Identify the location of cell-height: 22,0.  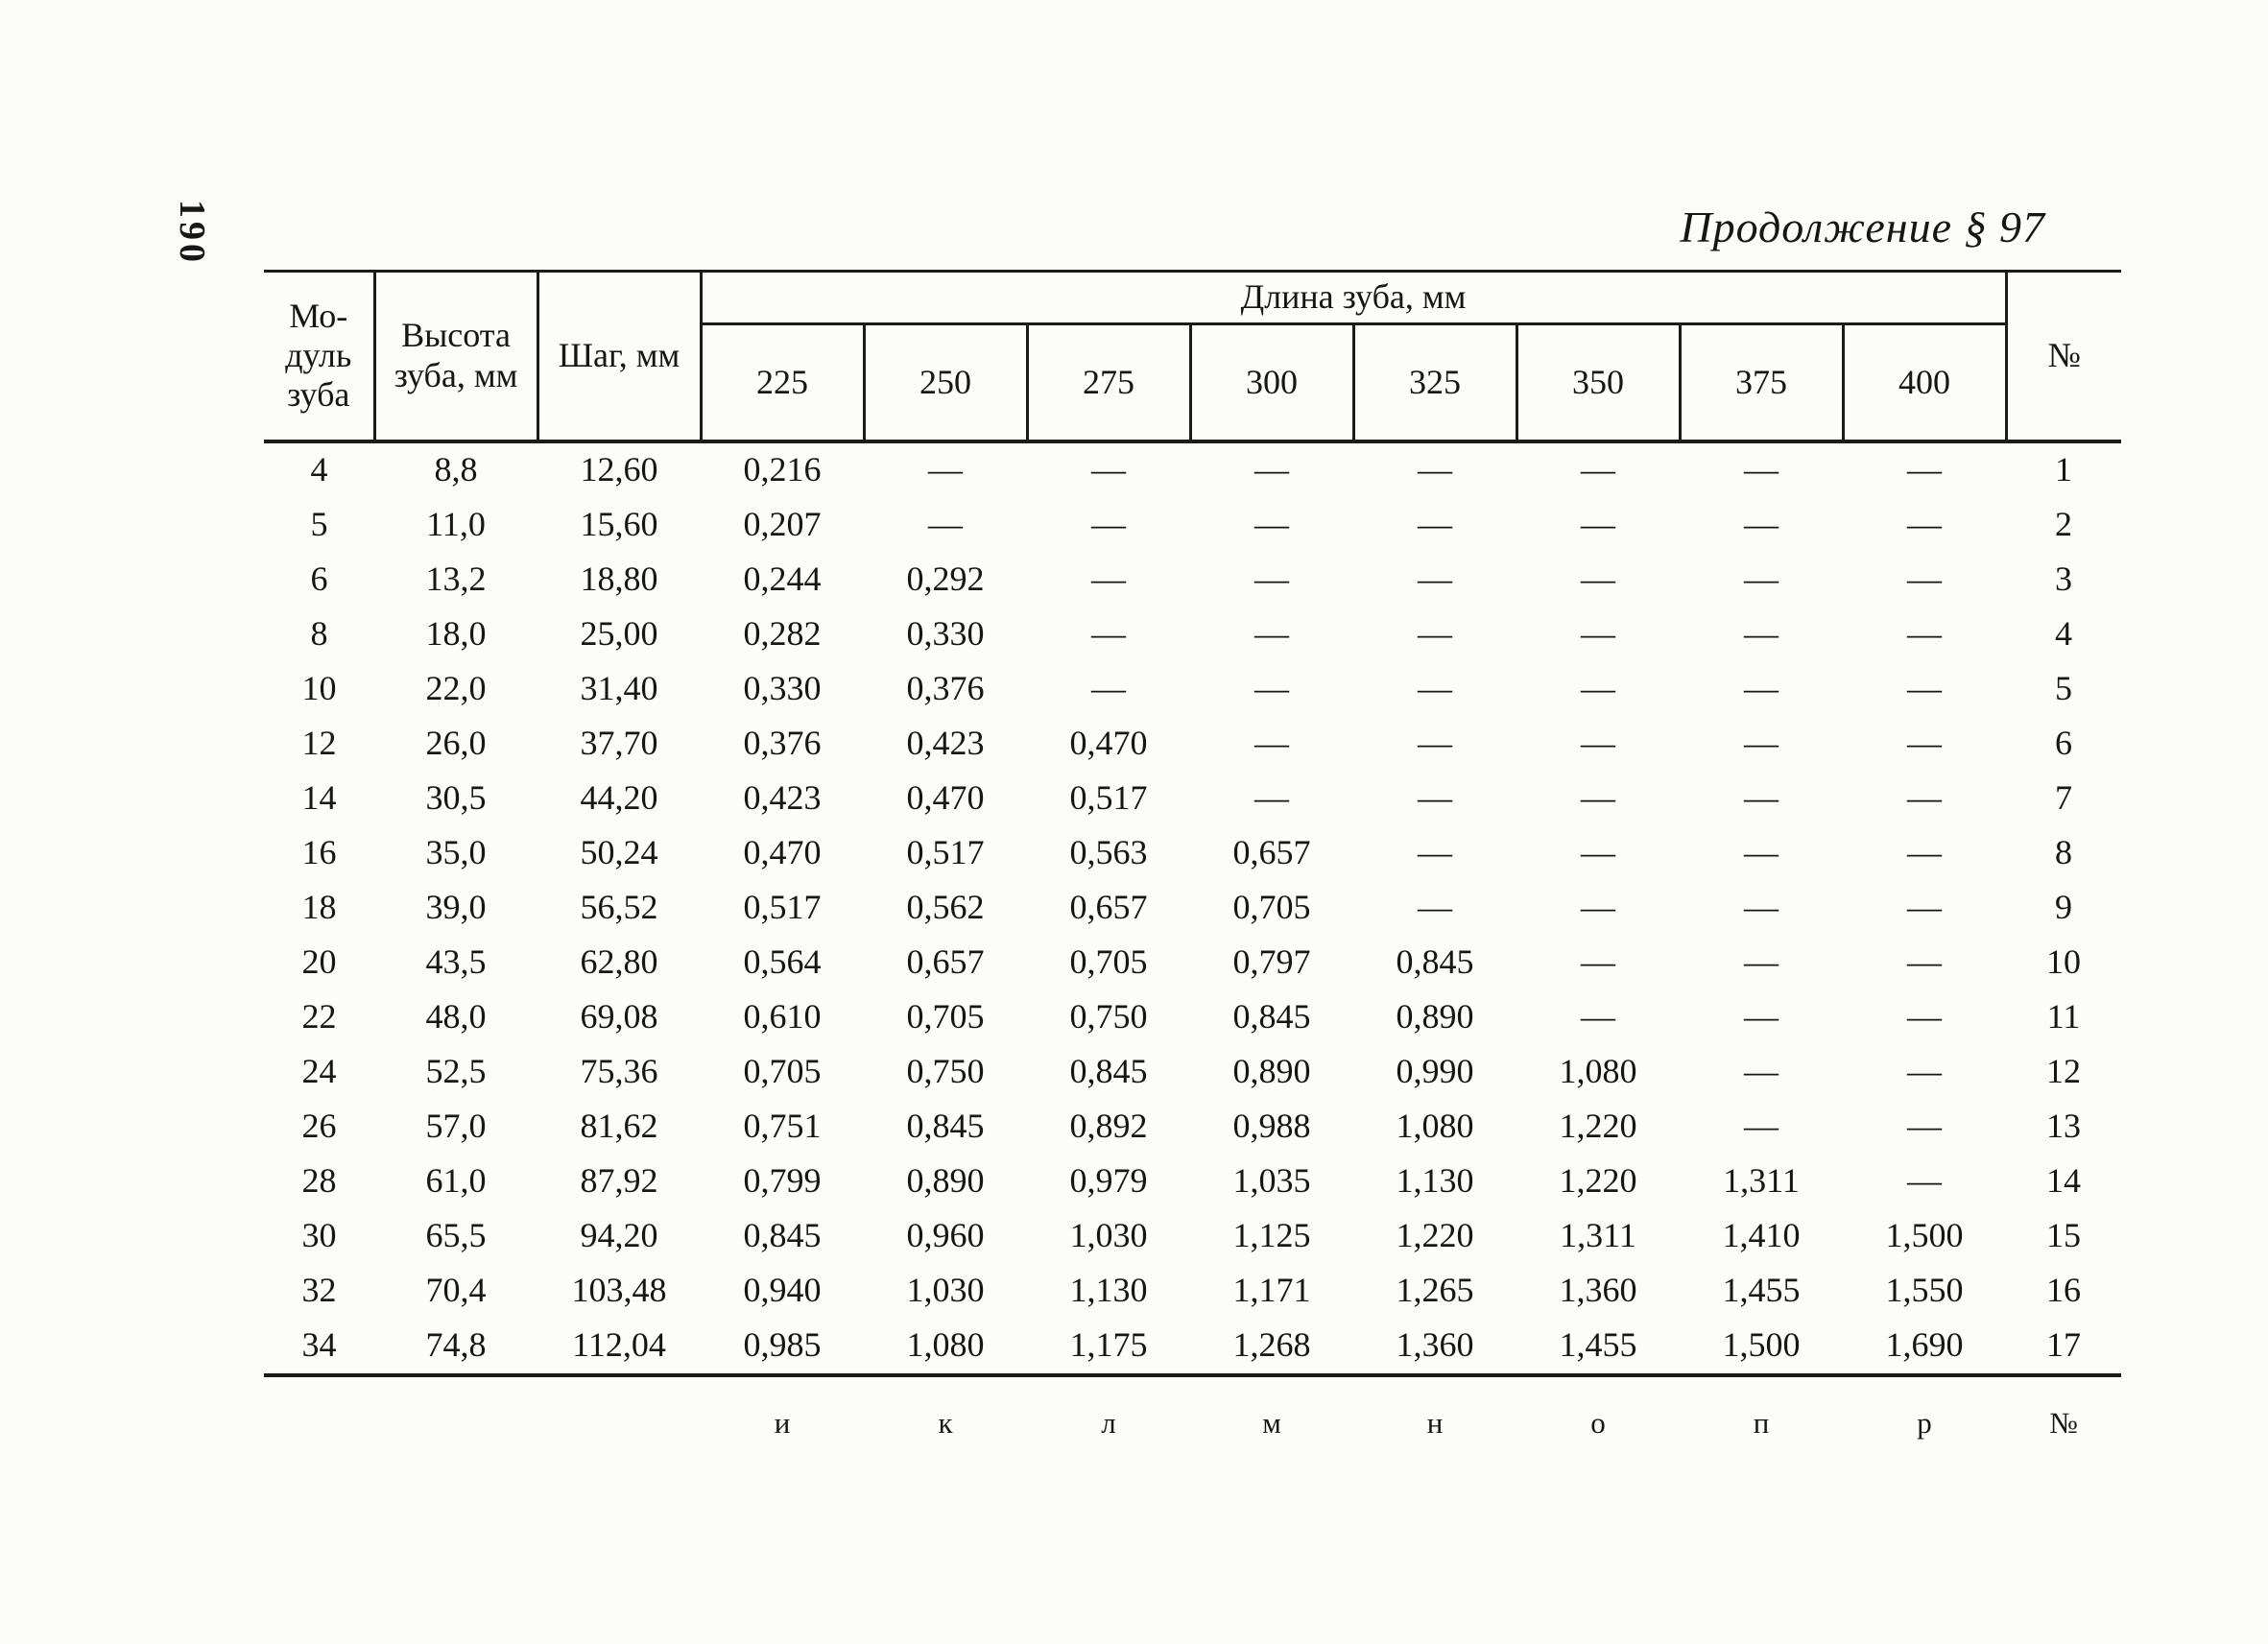
(456, 688).